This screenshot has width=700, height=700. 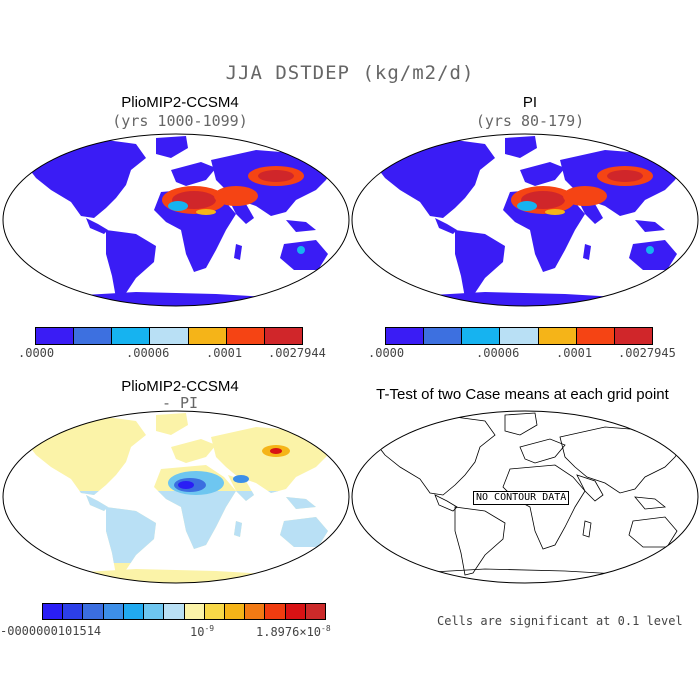 I want to click on panel-1-cb-label-1: .00006, so click(x=148, y=353).